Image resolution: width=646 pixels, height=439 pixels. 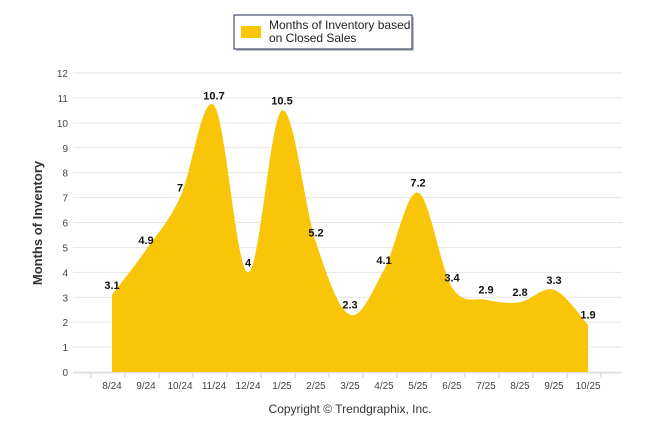 What do you see at coordinates (349, 306) in the screenshot?
I see `data-label: 2.3` at bounding box center [349, 306].